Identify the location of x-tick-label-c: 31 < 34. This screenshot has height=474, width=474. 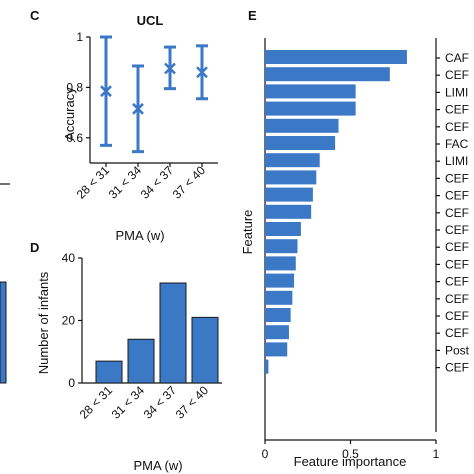
(125, 182).